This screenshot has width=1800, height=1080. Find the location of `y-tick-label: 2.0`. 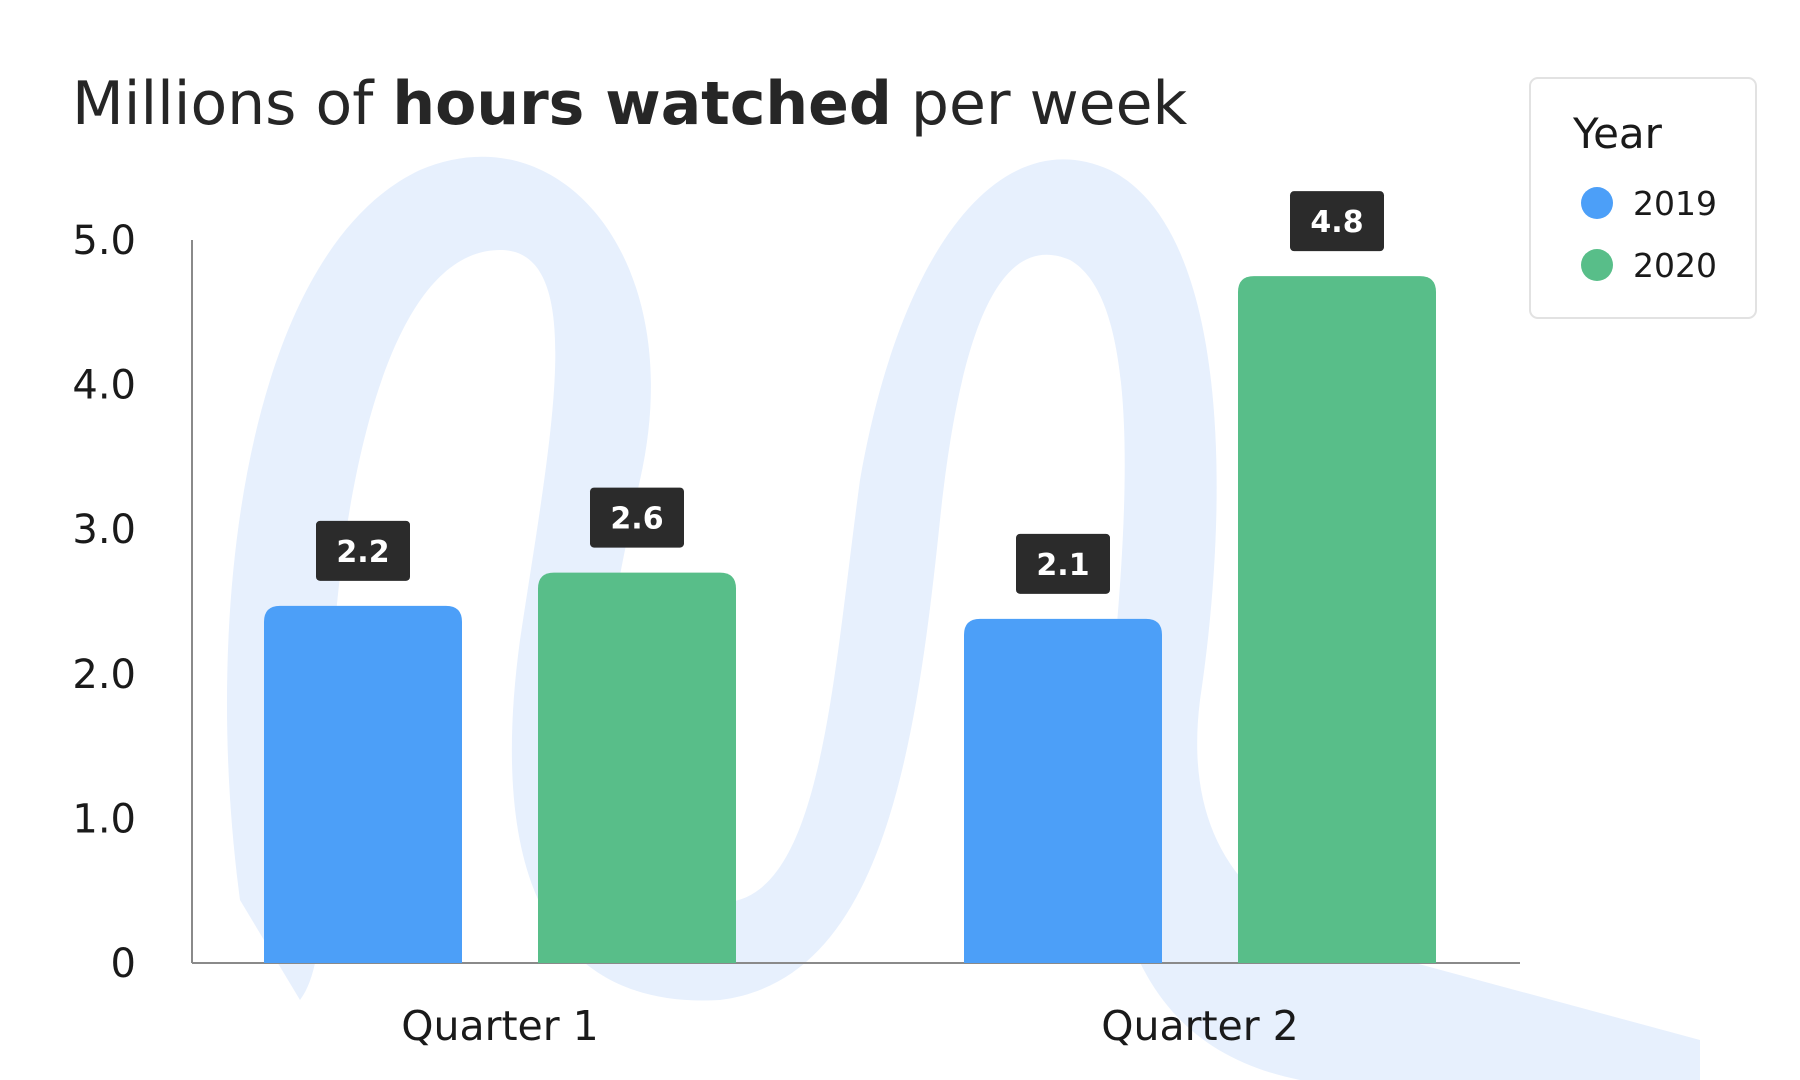

y-tick-label: 2.0 is located at coordinates (104, 675).